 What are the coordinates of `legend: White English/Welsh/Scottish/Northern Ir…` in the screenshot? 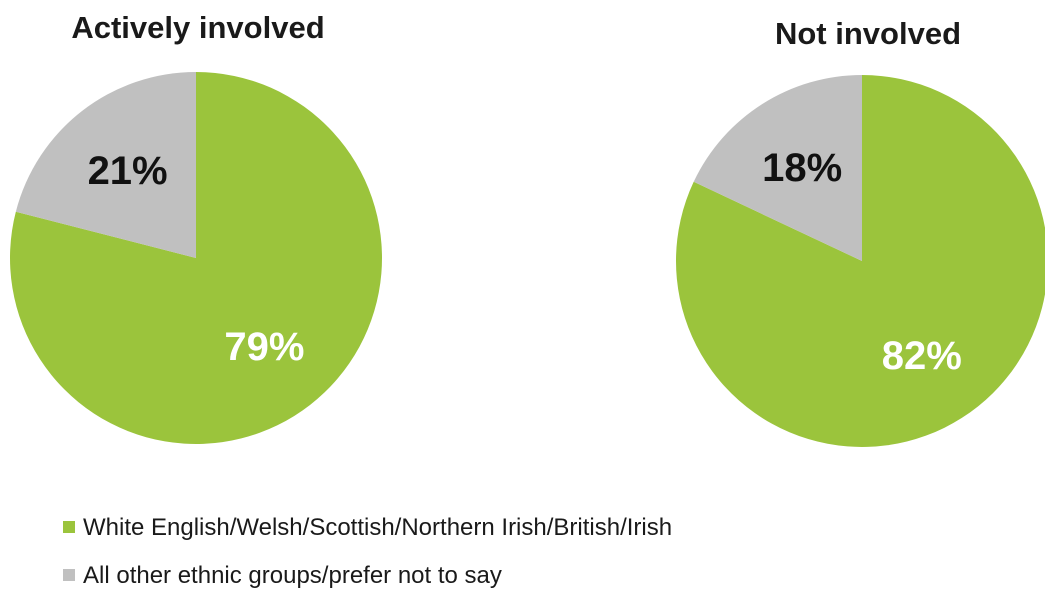 It's located at (367, 551).